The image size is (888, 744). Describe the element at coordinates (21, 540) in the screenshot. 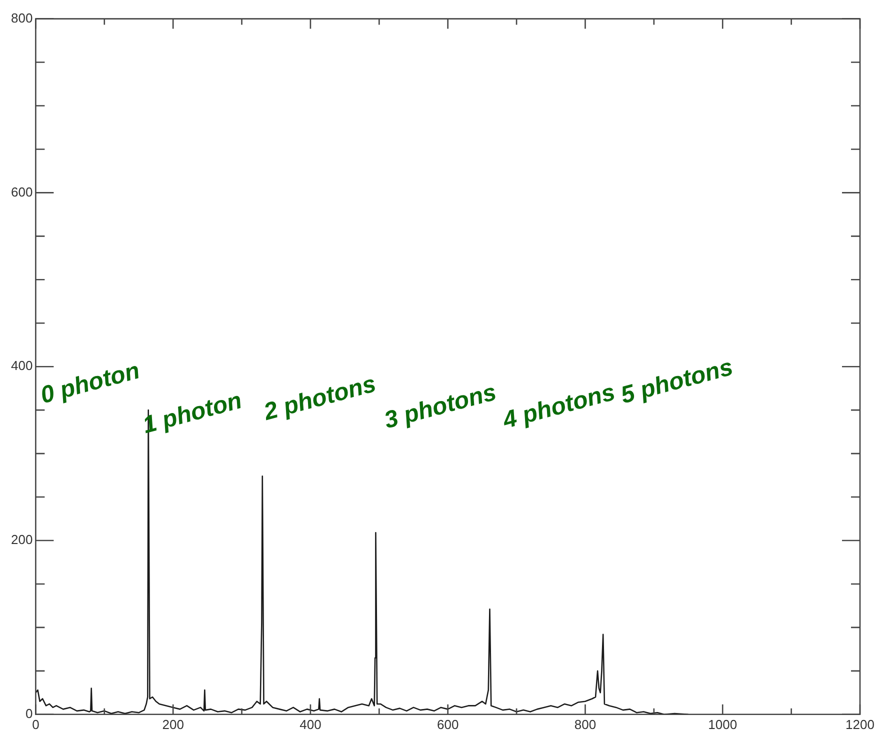

I see `y-tick-label: 200` at that location.